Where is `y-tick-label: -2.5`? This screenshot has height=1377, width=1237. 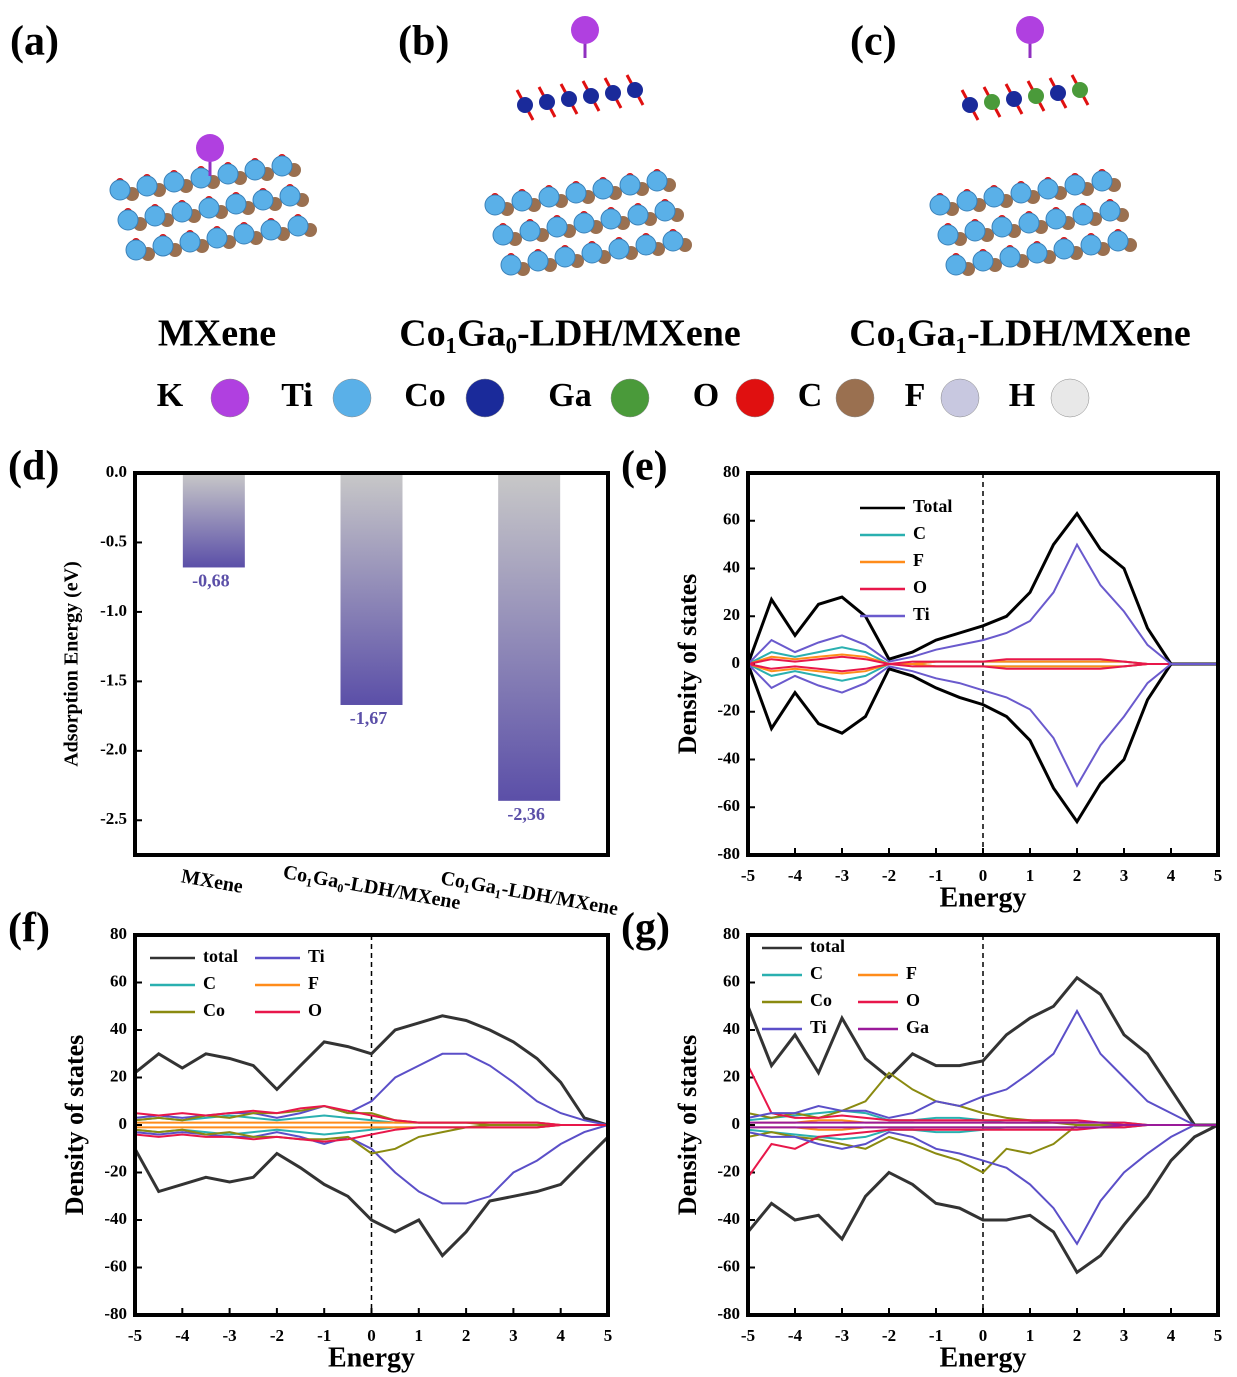 y-tick-label: -2.5 is located at coordinates (113, 818).